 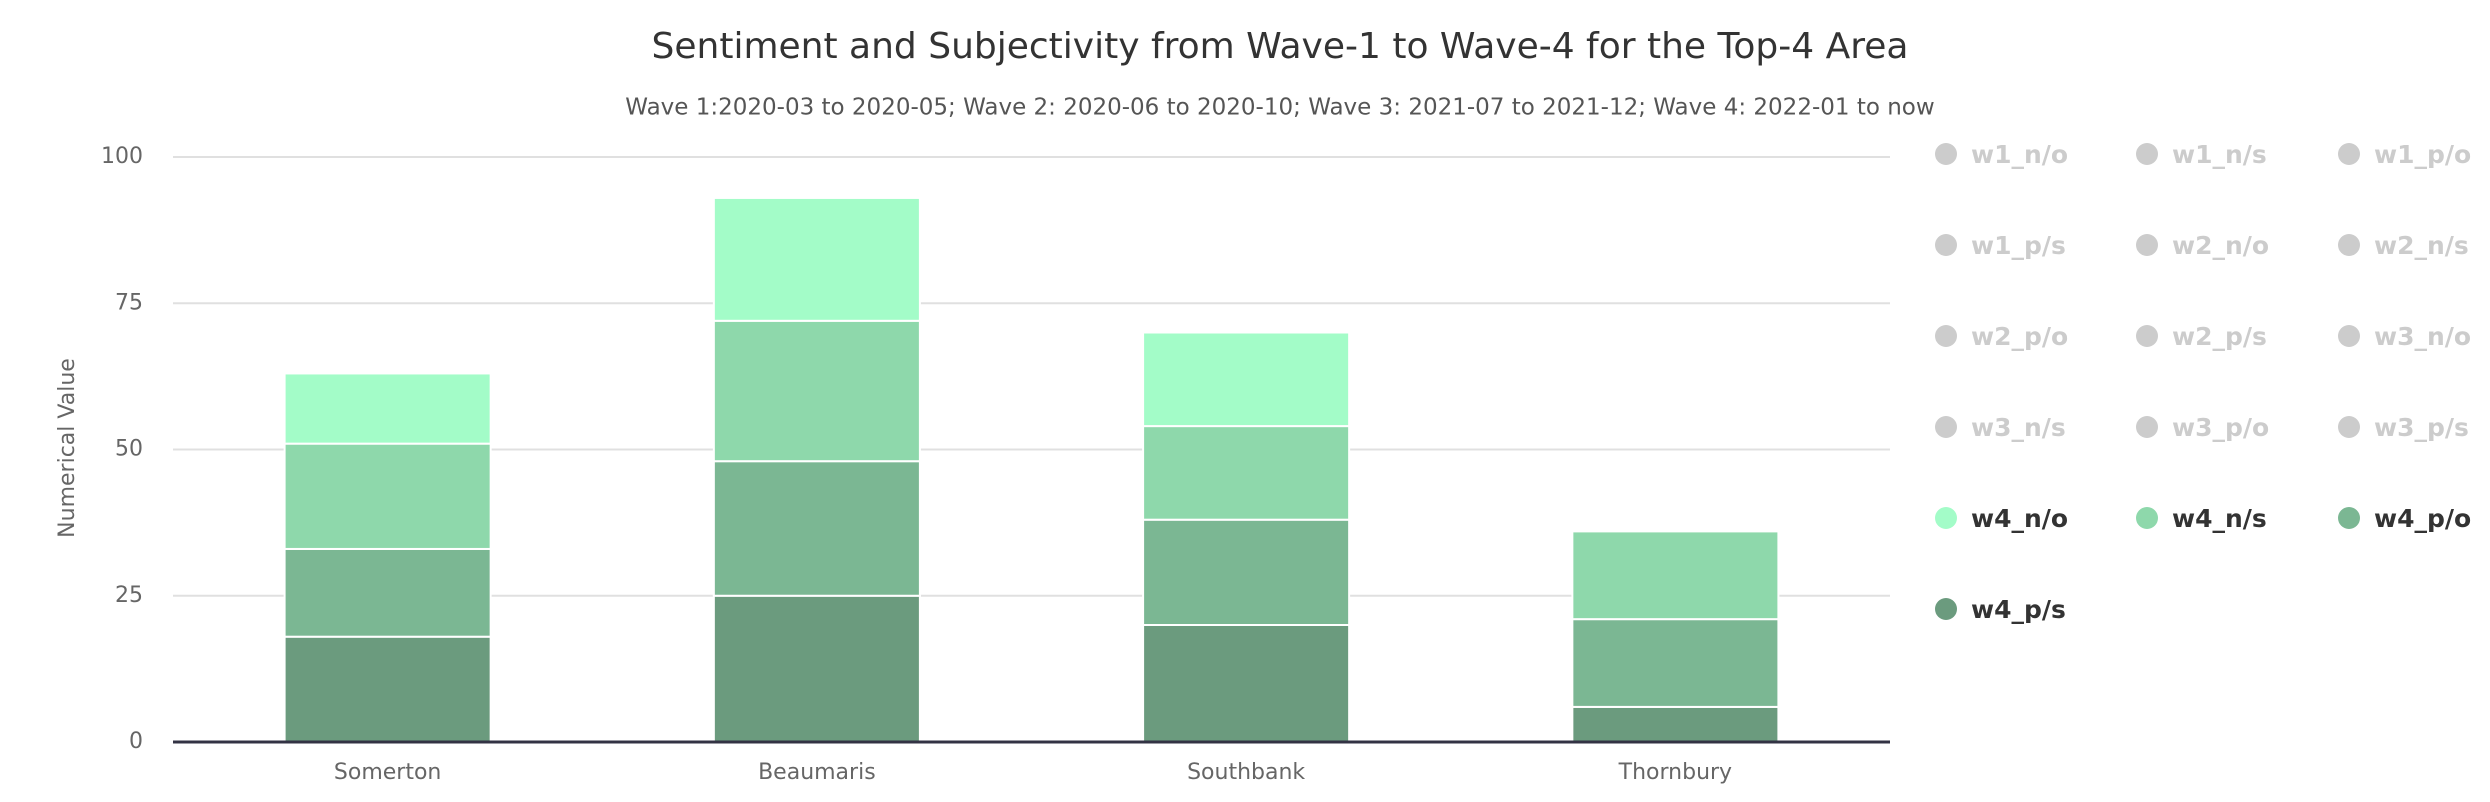 I want to click on legend-label: w1_p/o, so click(x=2422, y=154).